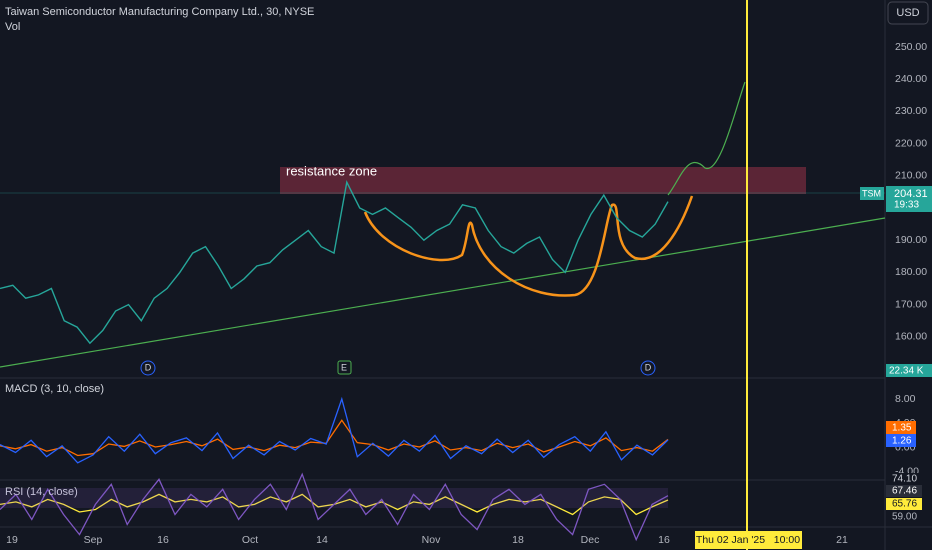 Image resolution: width=932 pixels, height=550 pixels. I want to click on price-tick-label: 250.00, so click(911, 47).